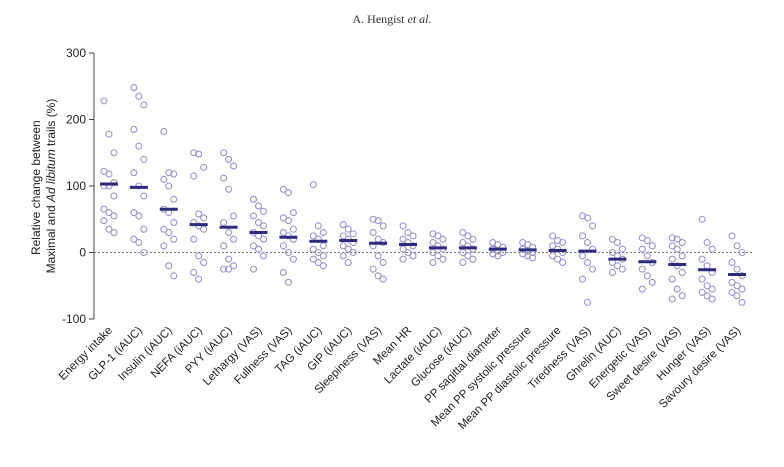 Image resolution: width=784 pixels, height=467 pixels. I want to click on y-ticks-layer: -100 0 100 200 300, so click(78, 186).